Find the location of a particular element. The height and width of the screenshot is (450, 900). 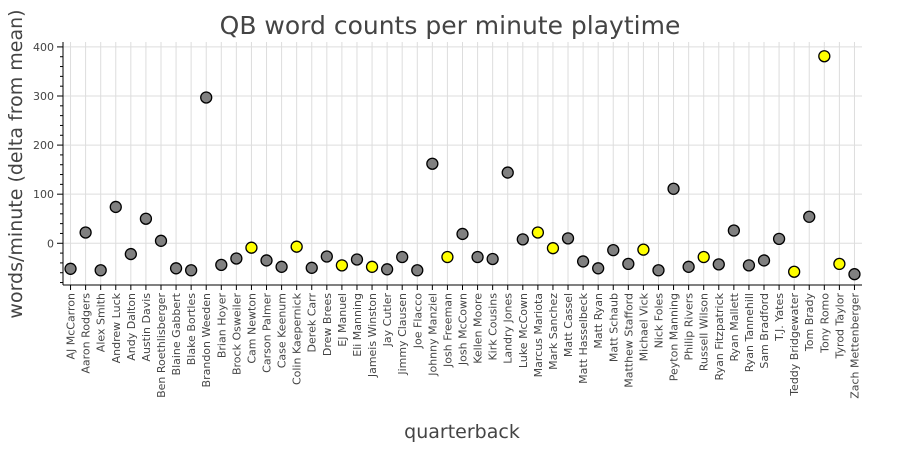

x-tick-label: AJ McCarron is located at coordinates (71, 326).